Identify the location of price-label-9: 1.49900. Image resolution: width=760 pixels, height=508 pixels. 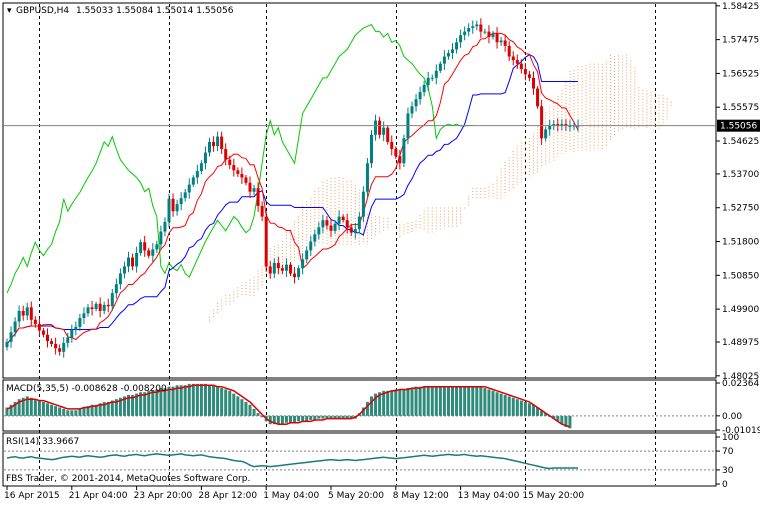
(740, 310).